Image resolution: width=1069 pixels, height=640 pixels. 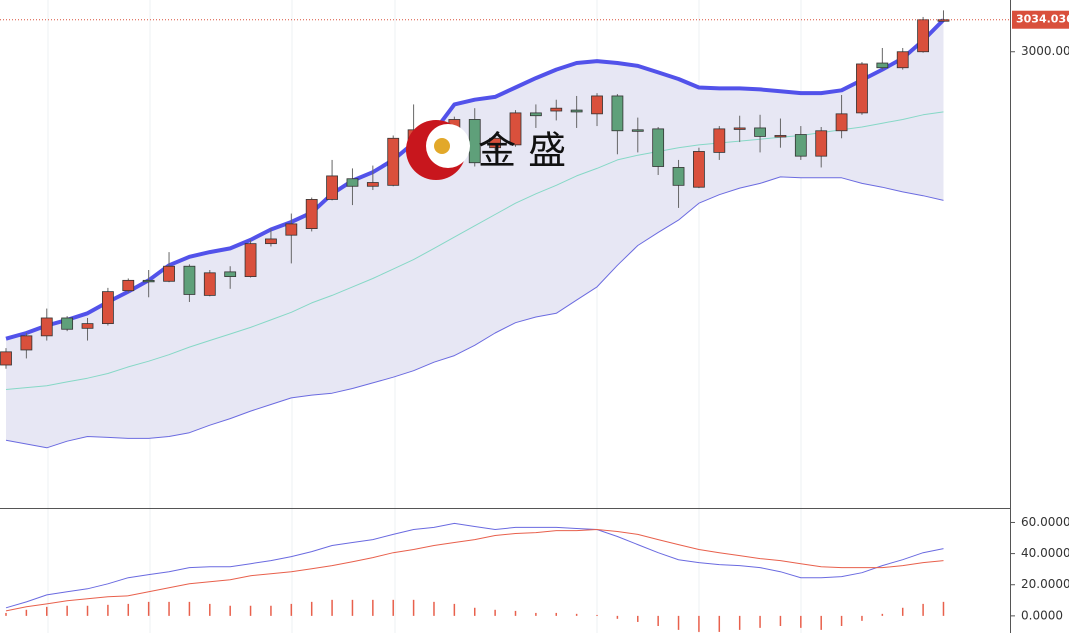 I want to click on y-tick-label: 3000.00, so click(x=1045, y=51).